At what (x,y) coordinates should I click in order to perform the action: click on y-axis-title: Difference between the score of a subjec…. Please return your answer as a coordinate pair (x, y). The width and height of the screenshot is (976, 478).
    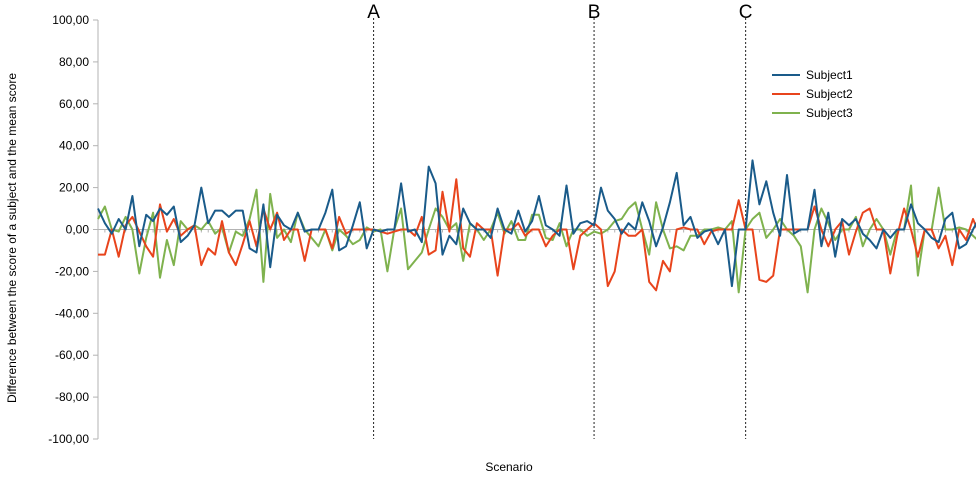
    Looking at the image, I should click on (12, 238).